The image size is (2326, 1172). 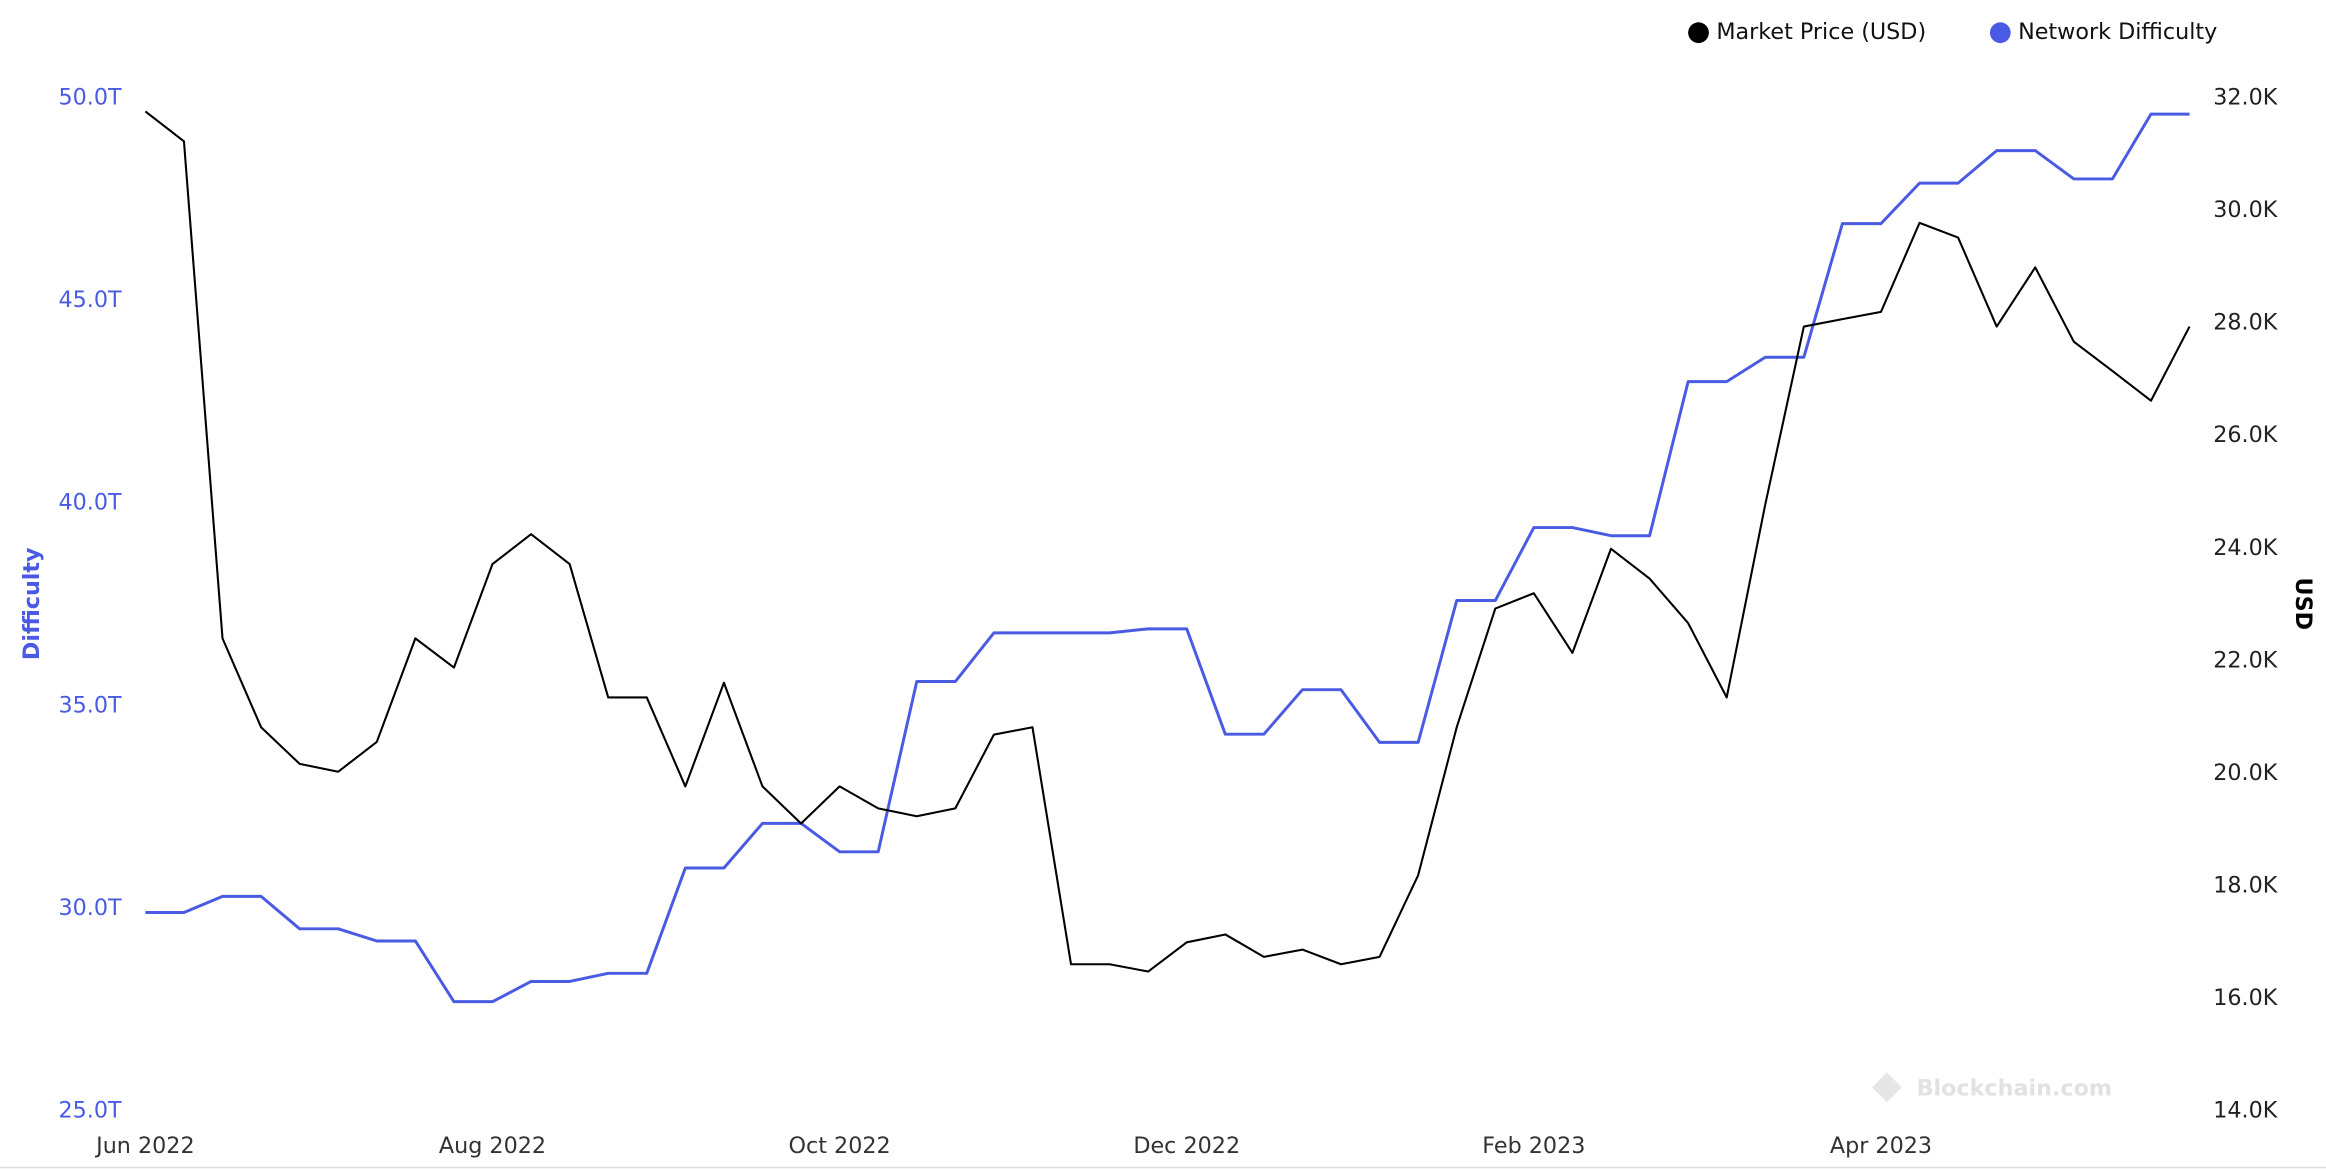 I want to click on y-axis-title: Difficulty, so click(x=32, y=603).